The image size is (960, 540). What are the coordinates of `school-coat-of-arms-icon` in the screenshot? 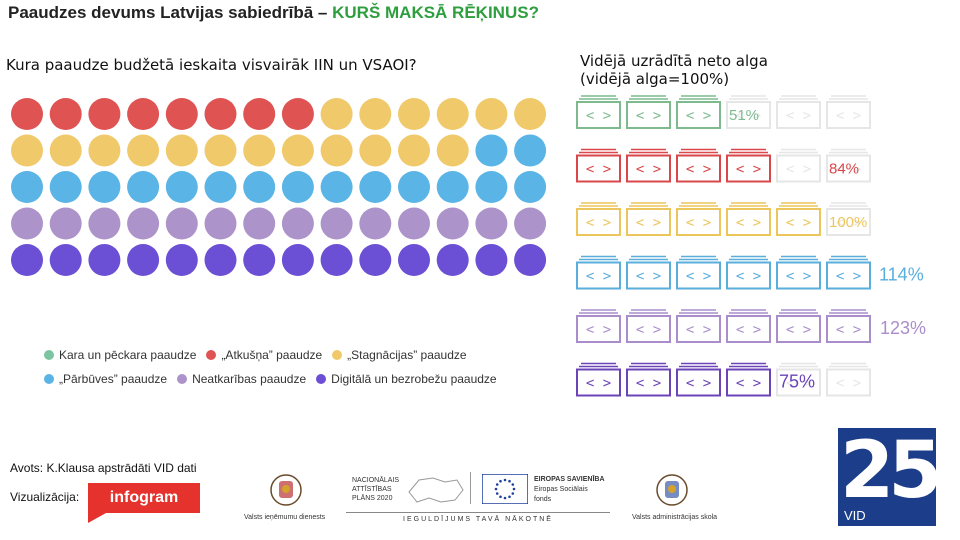 It's located at (672, 490).